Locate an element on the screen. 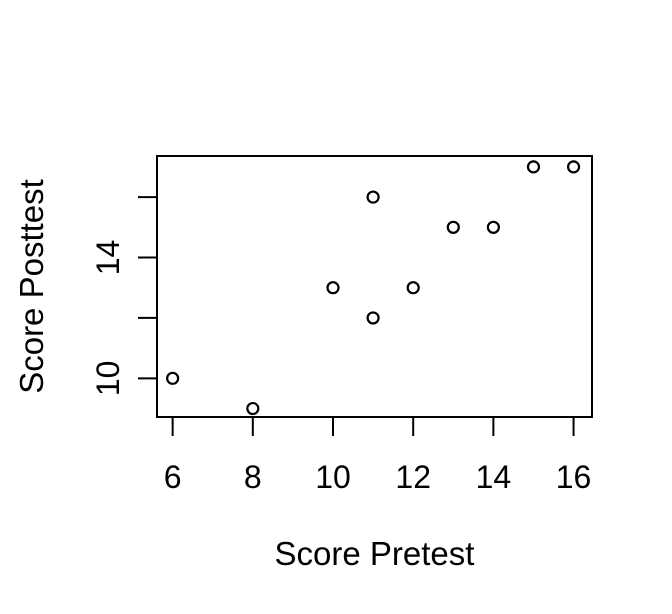  x-axis: 6 8 10 12 14 16 is located at coordinates (378, 456).